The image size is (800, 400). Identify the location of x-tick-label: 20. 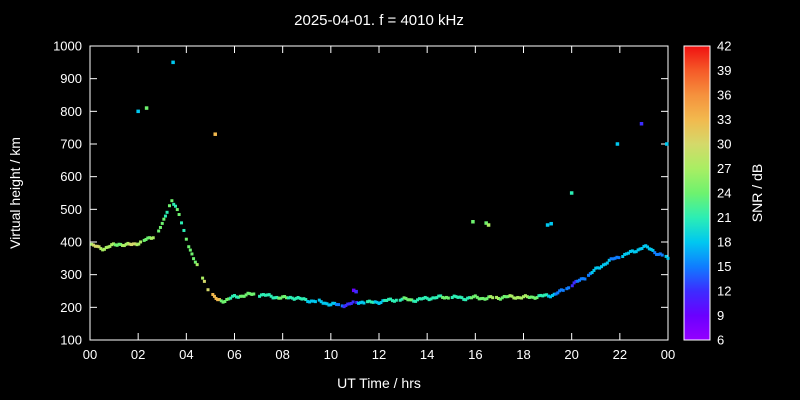
(571, 354).